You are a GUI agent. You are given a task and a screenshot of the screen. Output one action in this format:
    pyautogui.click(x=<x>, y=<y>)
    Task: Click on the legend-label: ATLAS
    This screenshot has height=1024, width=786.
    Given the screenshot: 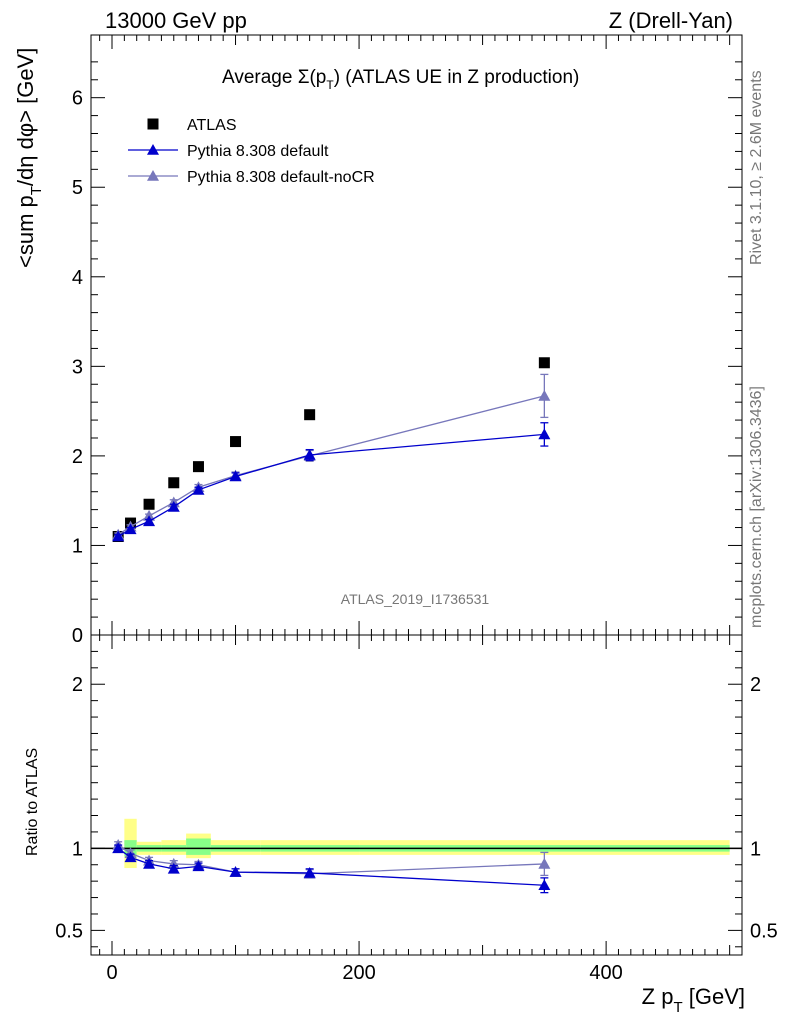 What is the action you would take?
    pyautogui.click(x=212, y=125)
    